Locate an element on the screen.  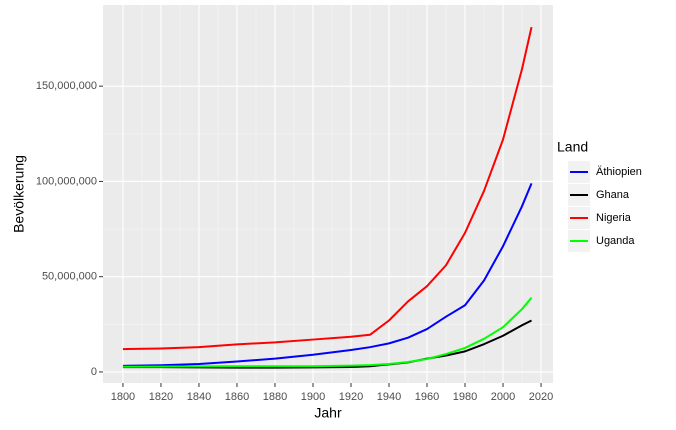
legend-title: Land is located at coordinates (572, 147).